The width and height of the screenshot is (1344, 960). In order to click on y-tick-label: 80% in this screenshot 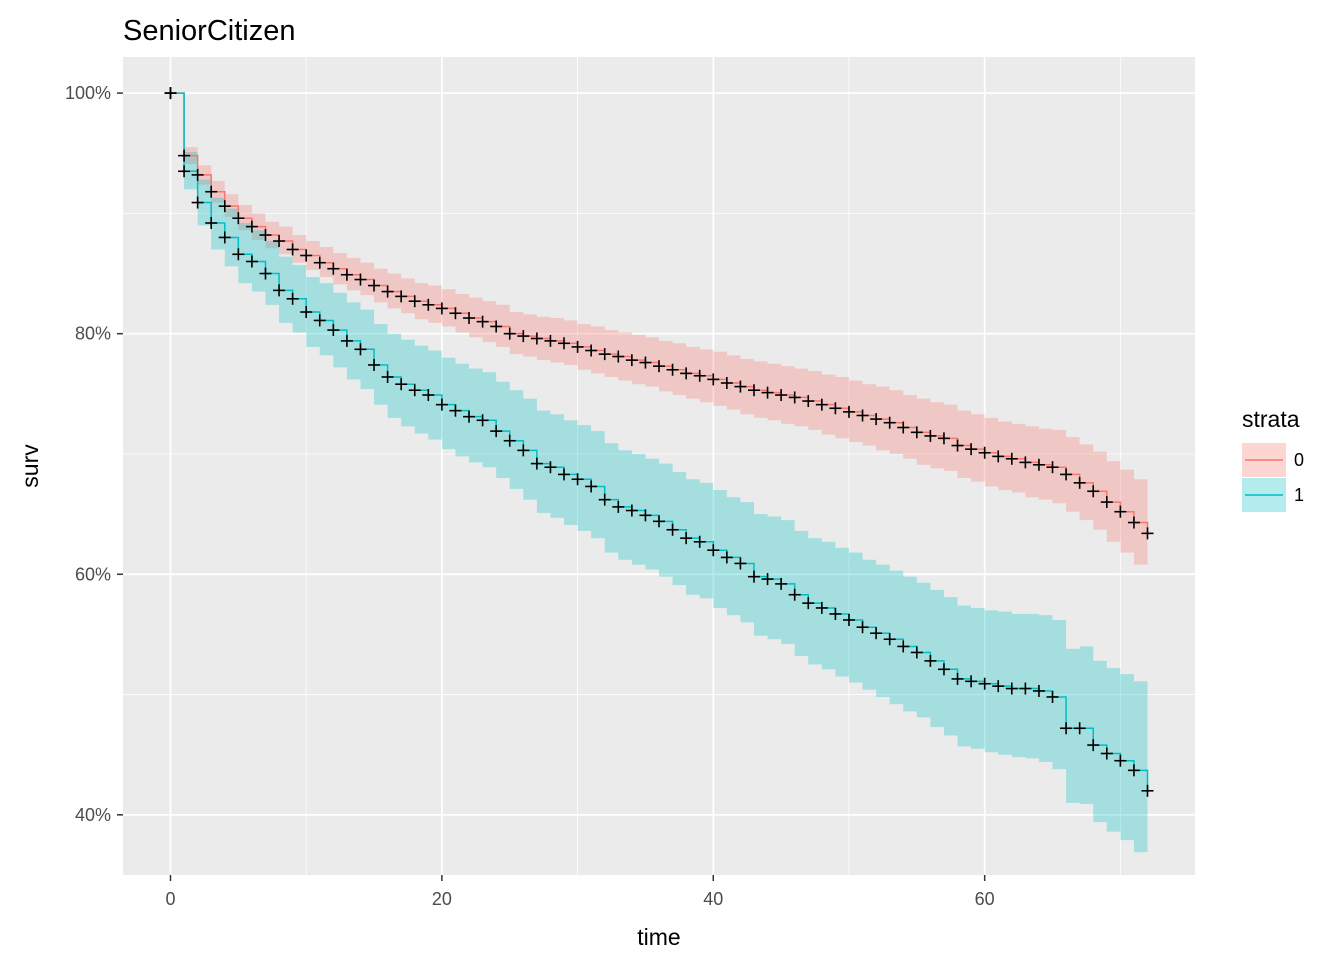, I will do `click(93, 334)`.